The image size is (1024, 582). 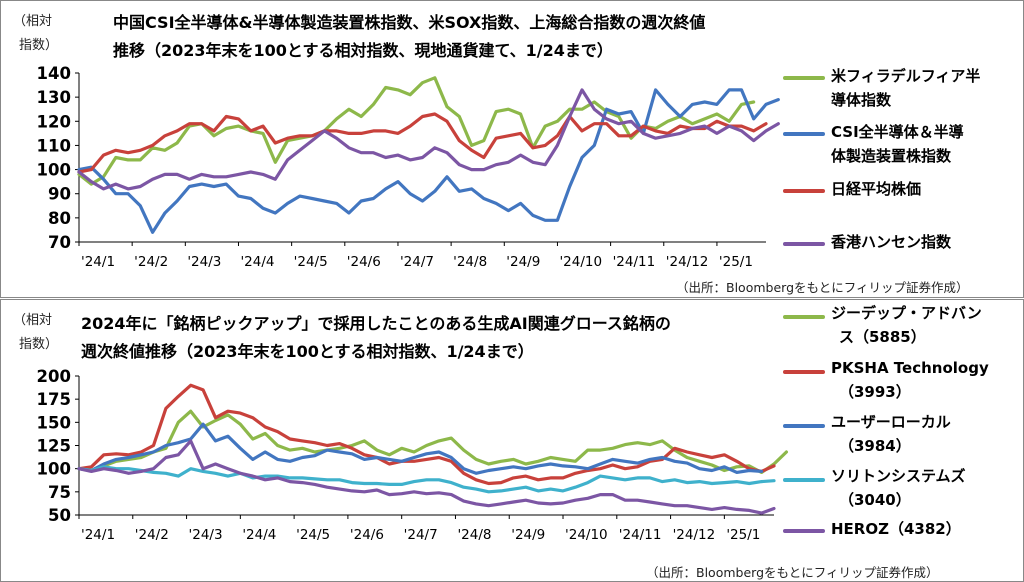 What do you see at coordinates (910, 368) in the screenshot?
I see `legend-label-pksha-a: PKSHA Technology` at bounding box center [910, 368].